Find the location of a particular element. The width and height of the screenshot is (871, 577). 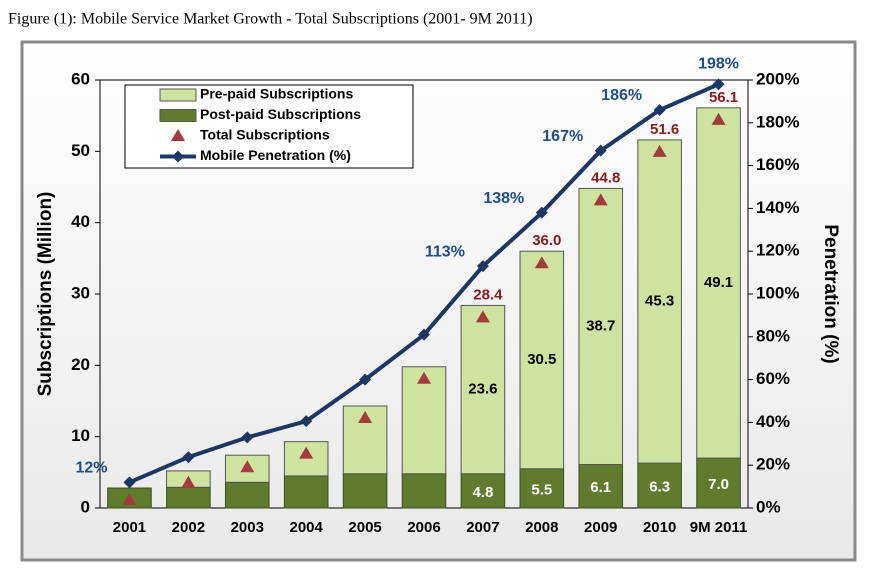

legend-label: Pre-paid Subscriptions is located at coordinates (276, 94).